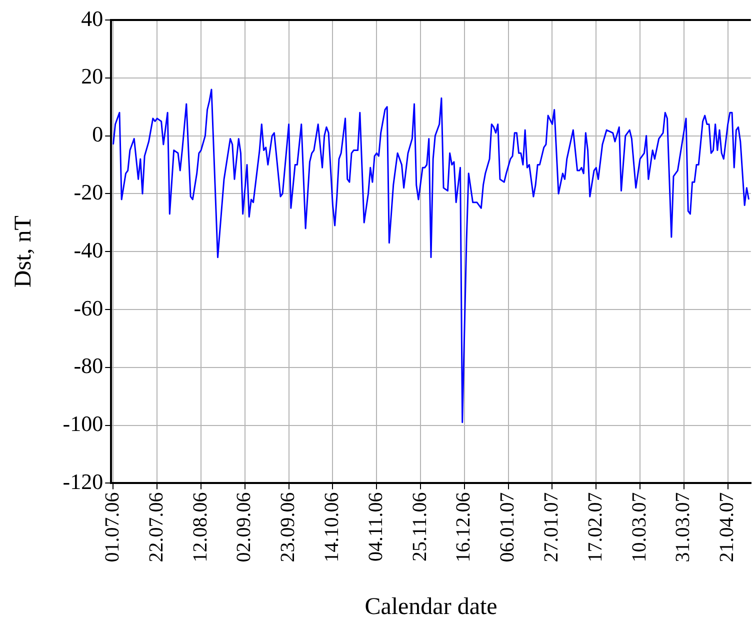  What do you see at coordinates (683, 527) in the screenshot?
I see `x-tick-label: 31.03.07` at bounding box center [683, 527].